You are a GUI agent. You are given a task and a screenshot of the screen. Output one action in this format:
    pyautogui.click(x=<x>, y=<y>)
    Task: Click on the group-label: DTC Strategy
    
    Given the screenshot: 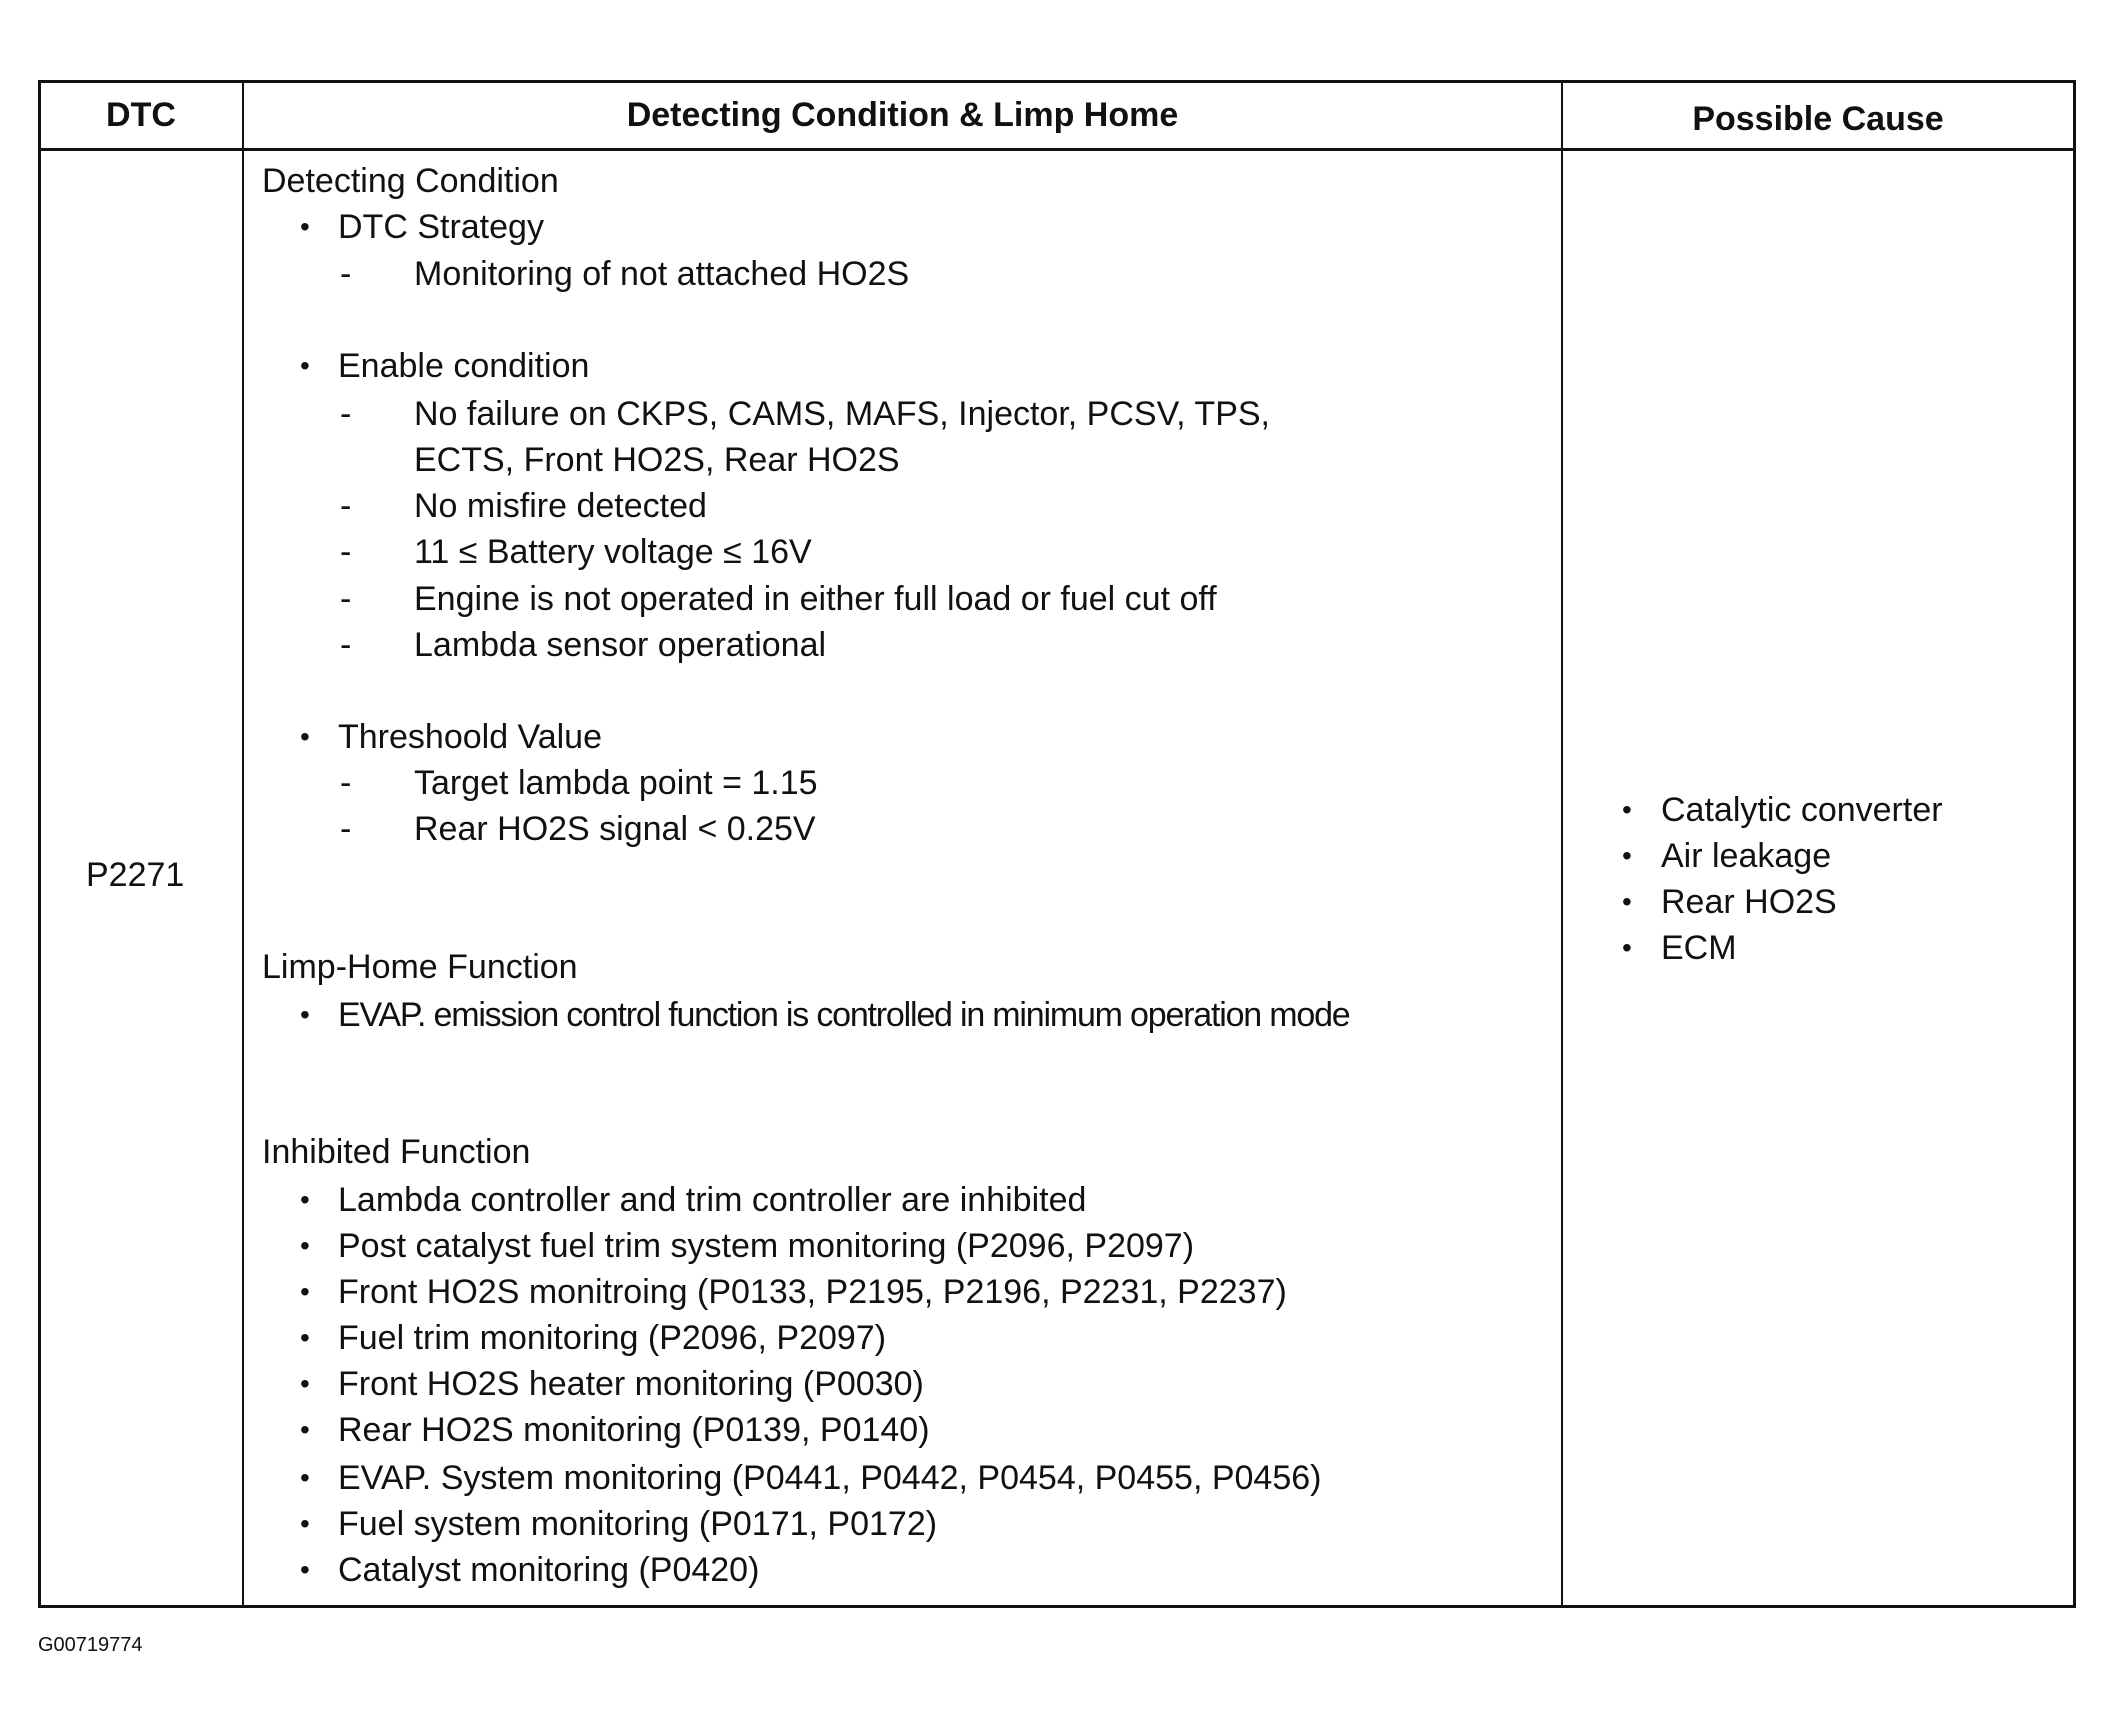 What is the action you would take?
    pyautogui.click(x=441, y=227)
    